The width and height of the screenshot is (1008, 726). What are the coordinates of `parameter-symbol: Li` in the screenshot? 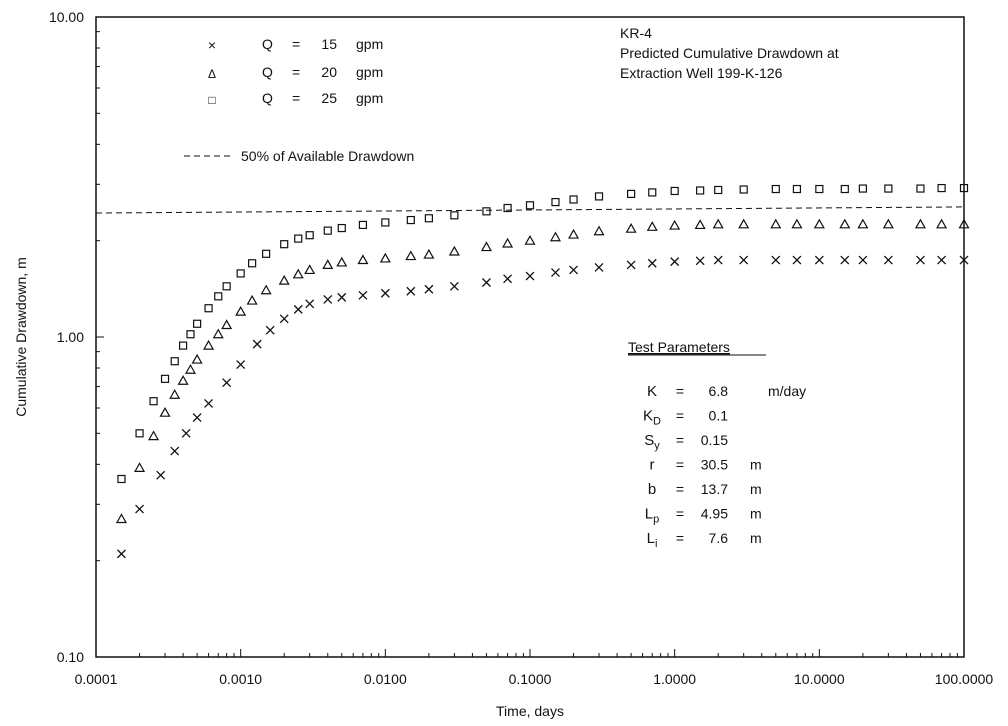 It's located at (652, 540).